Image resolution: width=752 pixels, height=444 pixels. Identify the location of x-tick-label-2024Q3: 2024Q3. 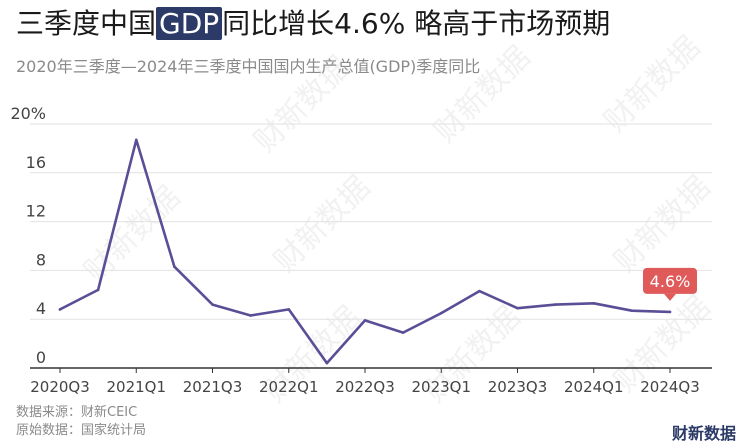
(670, 387).